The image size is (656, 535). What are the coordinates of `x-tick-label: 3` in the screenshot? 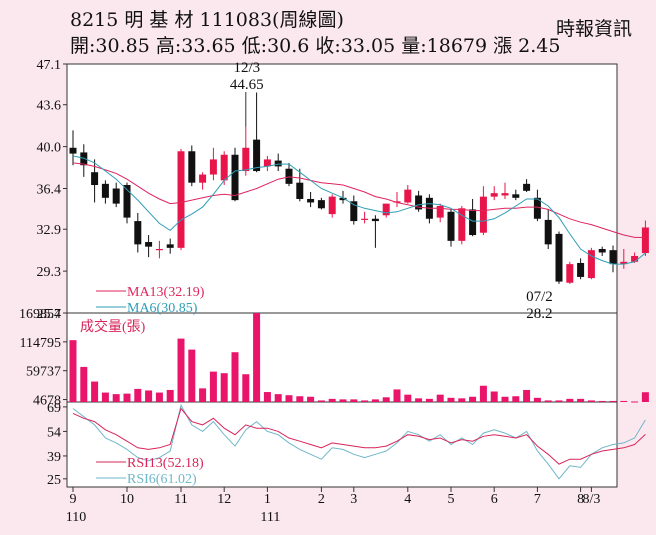 It's located at (353, 499).